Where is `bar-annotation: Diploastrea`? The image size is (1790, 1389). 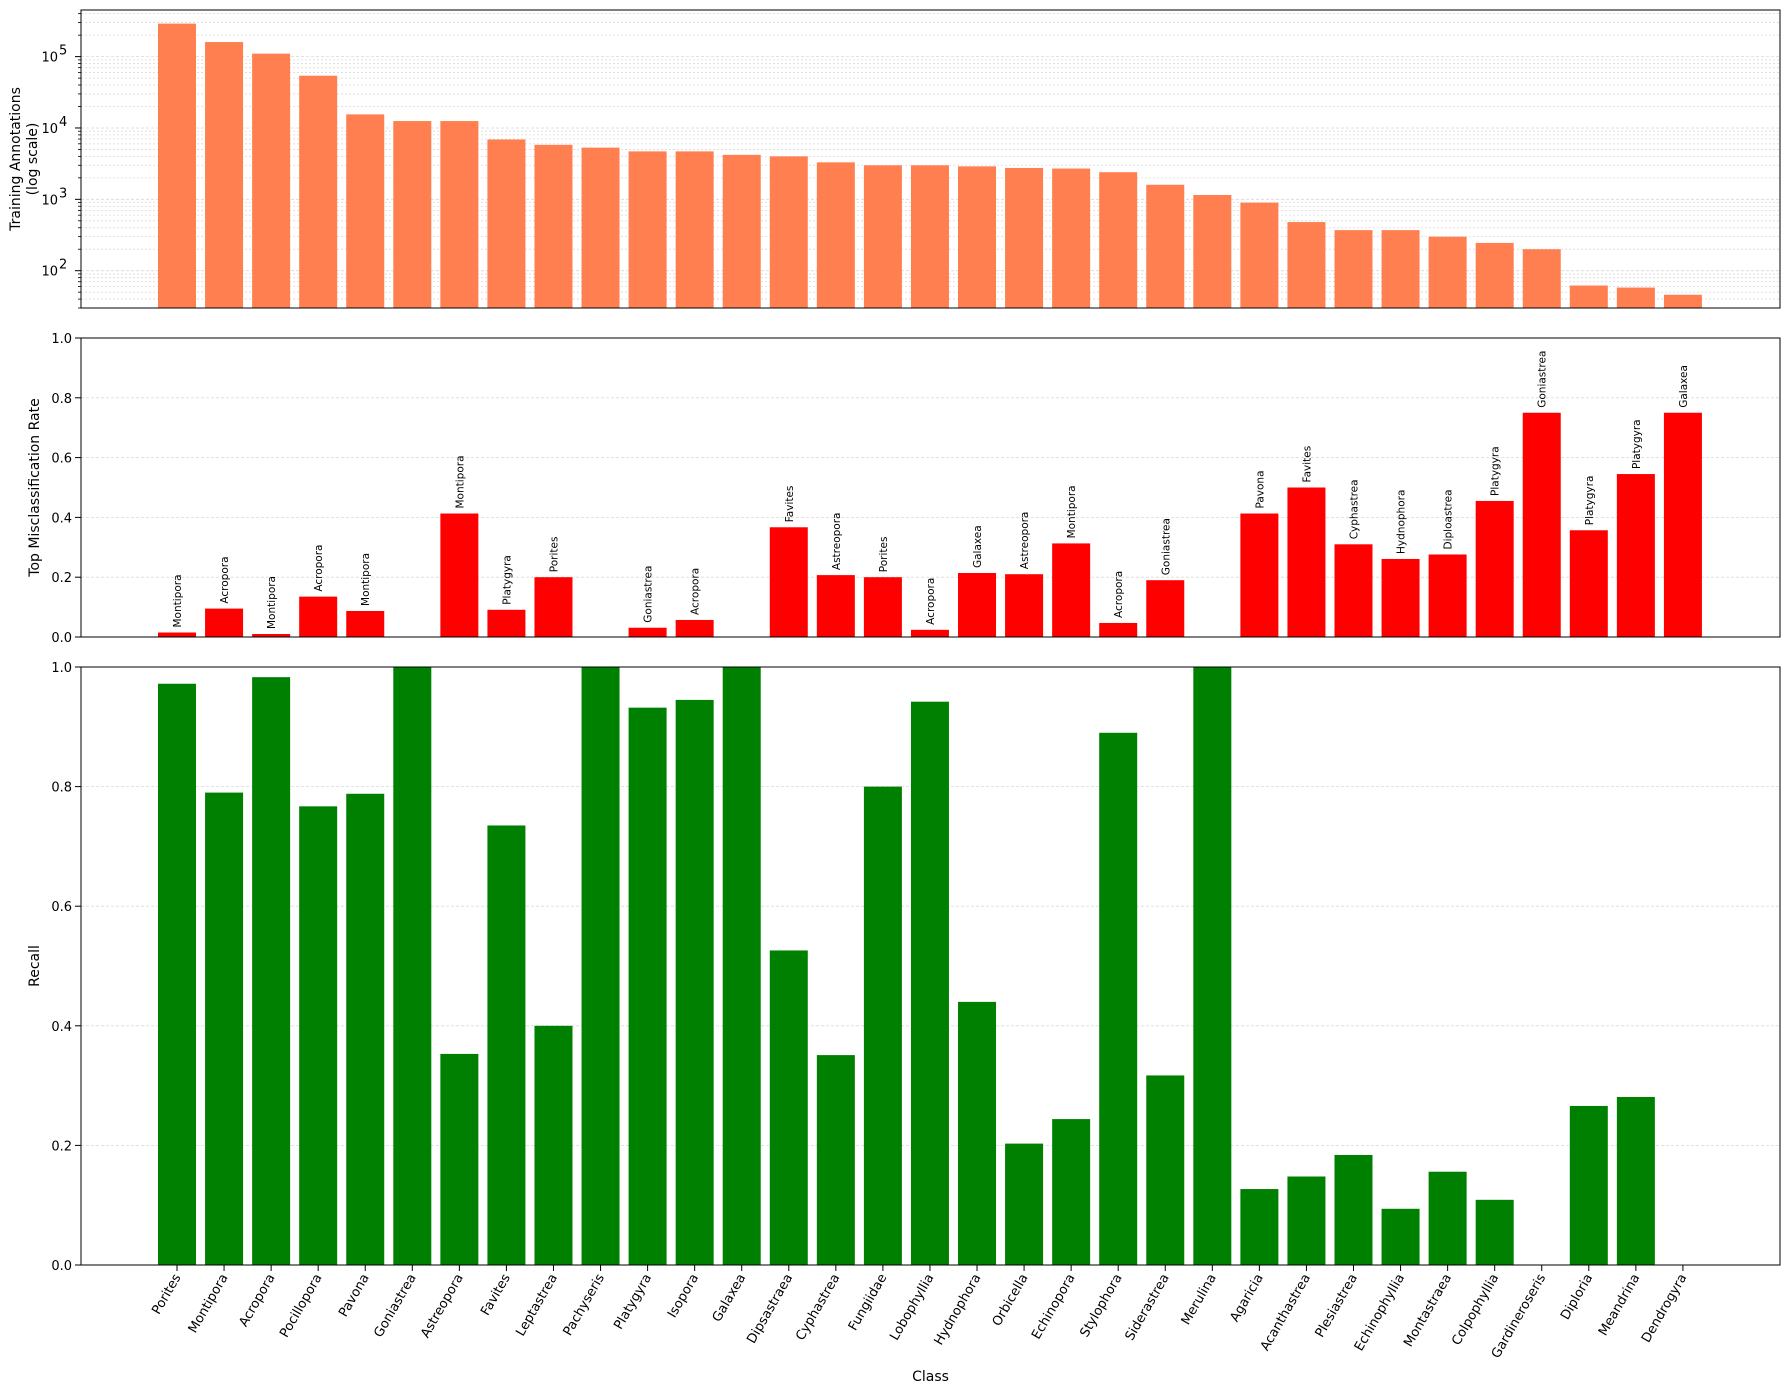
bar-annotation: Diploastrea is located at coordinates (1449, 519).